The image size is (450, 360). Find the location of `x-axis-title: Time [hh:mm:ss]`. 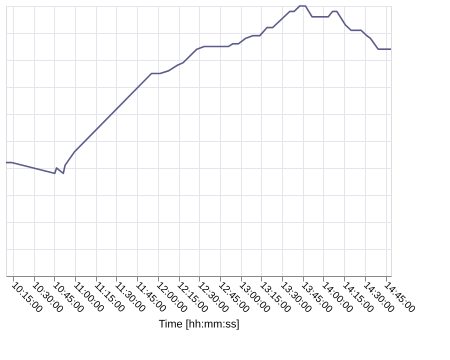

x-axis-title: Time [hh:mm:ss] is located at coordinates (199, 324).